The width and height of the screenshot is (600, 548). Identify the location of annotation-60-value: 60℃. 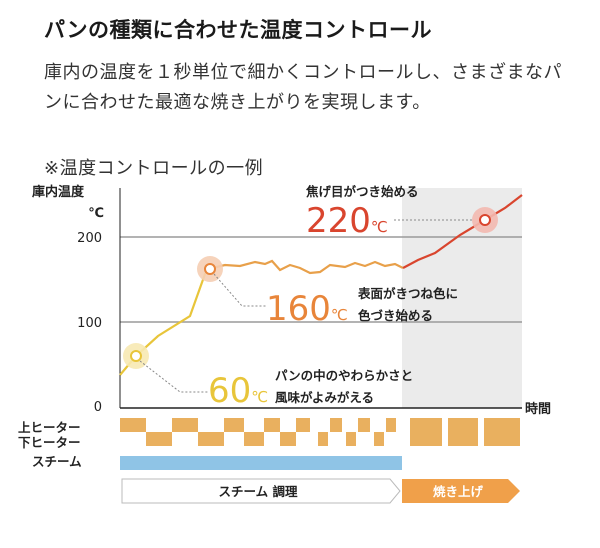
(238, 391).